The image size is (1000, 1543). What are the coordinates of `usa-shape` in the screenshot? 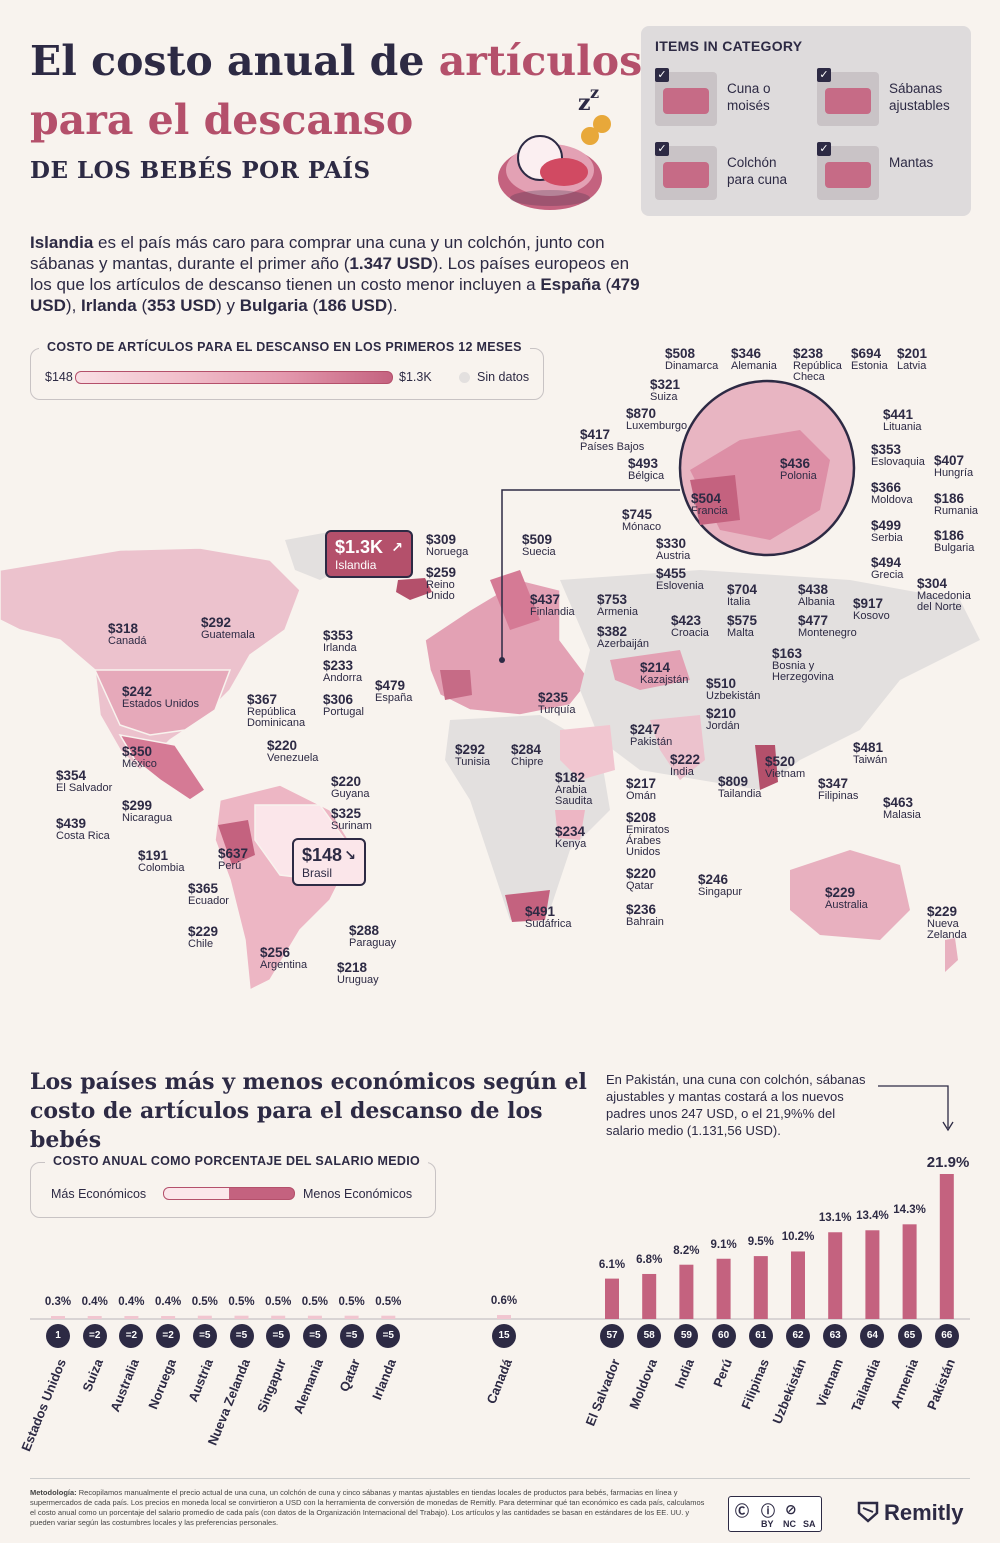 It's located at (162, 702).